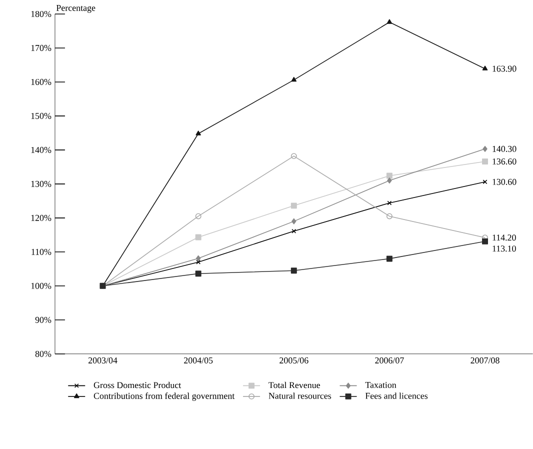  What do you see at coordinates (504, 182) in the screenshot?
I see `data-label: 130.60` at bounding box center [504, 182].